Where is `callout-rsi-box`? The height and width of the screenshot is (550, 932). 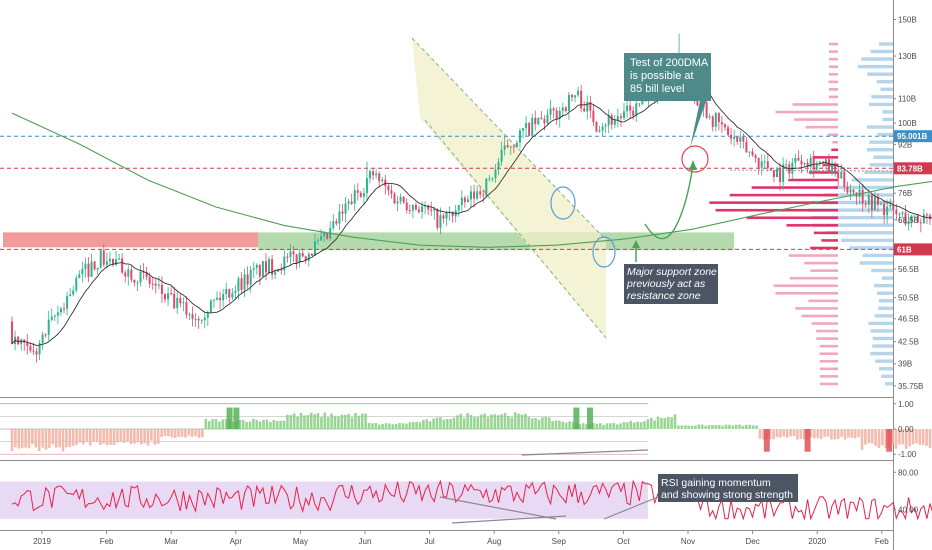
callout-rsi-box is located at coordinates (728, 488).